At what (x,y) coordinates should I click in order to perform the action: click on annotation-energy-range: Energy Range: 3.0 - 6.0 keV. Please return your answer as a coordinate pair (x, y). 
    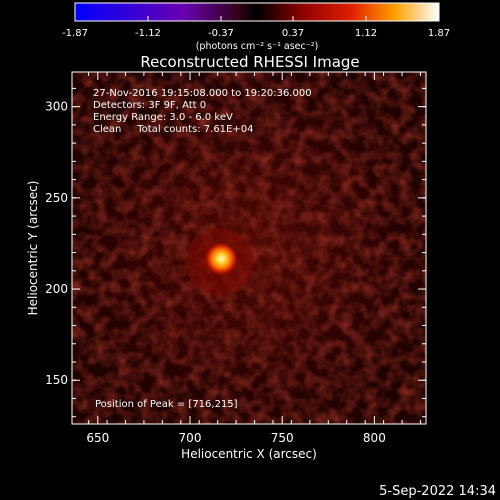
    Looking at the image, I should click on (163, 117).